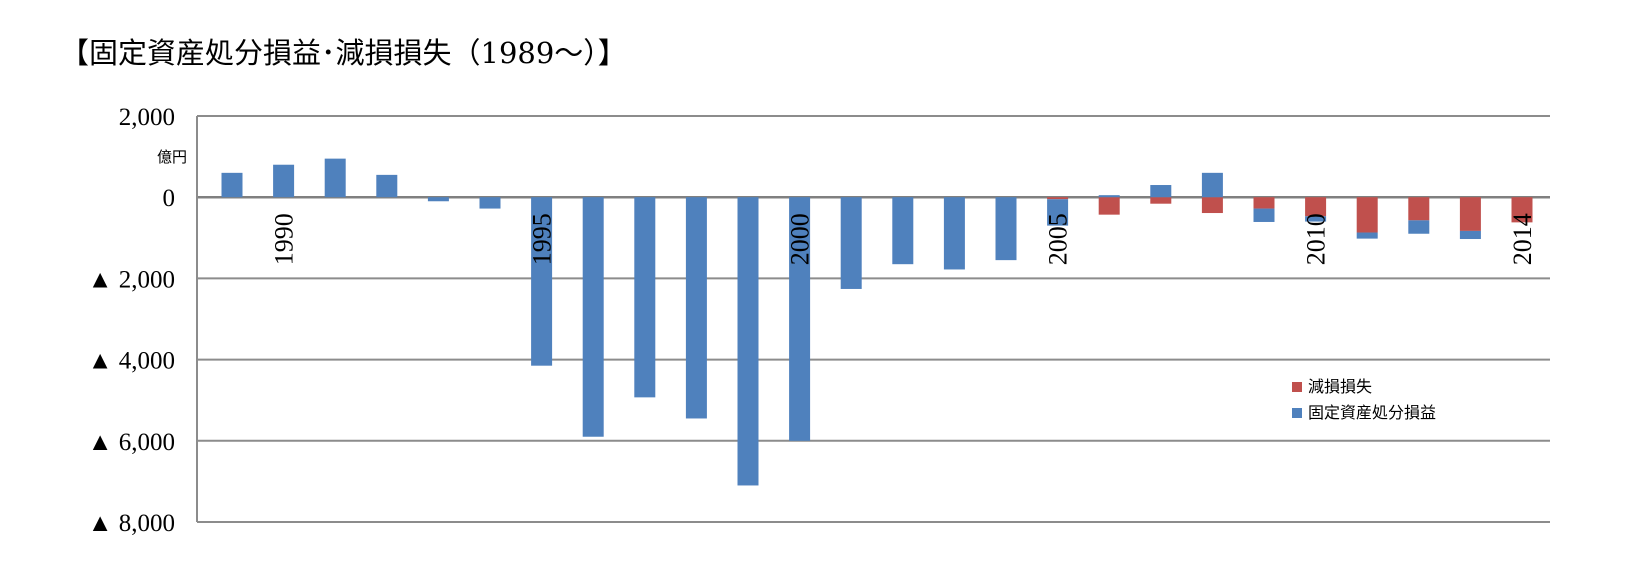 Image resolution: width=1625 pixels, height=588 pixels. What do you see at coordinates (903, 231) in the screenshot?
I see `bar-fixed-asset-disposal-2002` at bounding box center [903, 231].